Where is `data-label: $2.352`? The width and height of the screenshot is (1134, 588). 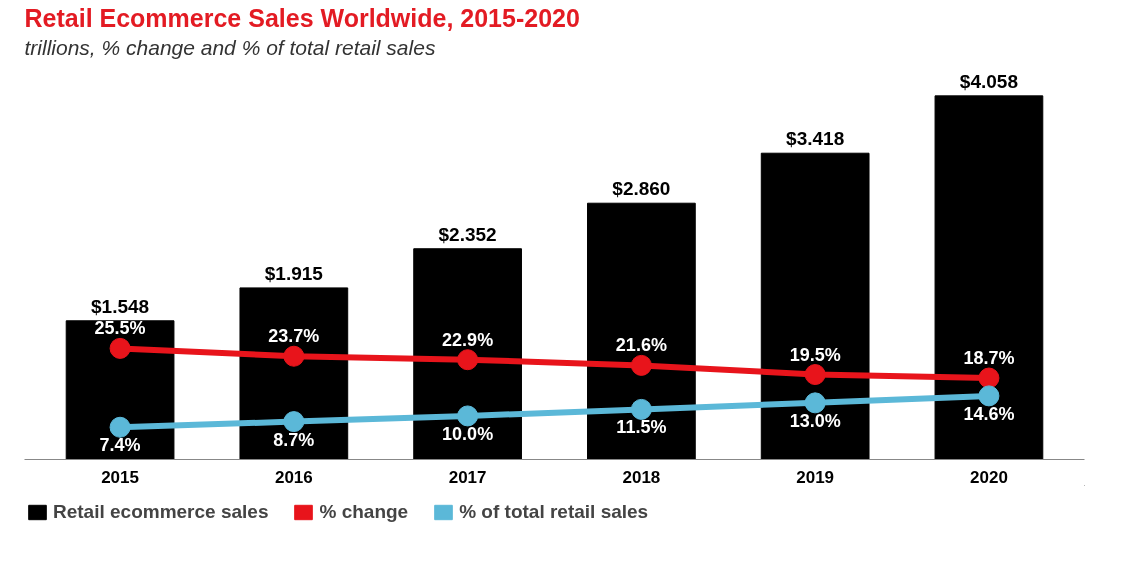 data-label: $2.352 is located at coordinates (467, 234).